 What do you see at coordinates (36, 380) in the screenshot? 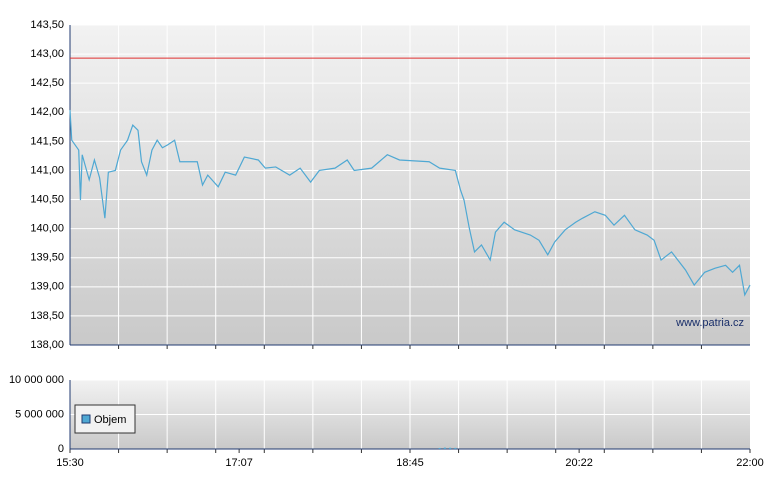
I see `y-tick-label: 10 000 000` at bounding box center [36, 380].